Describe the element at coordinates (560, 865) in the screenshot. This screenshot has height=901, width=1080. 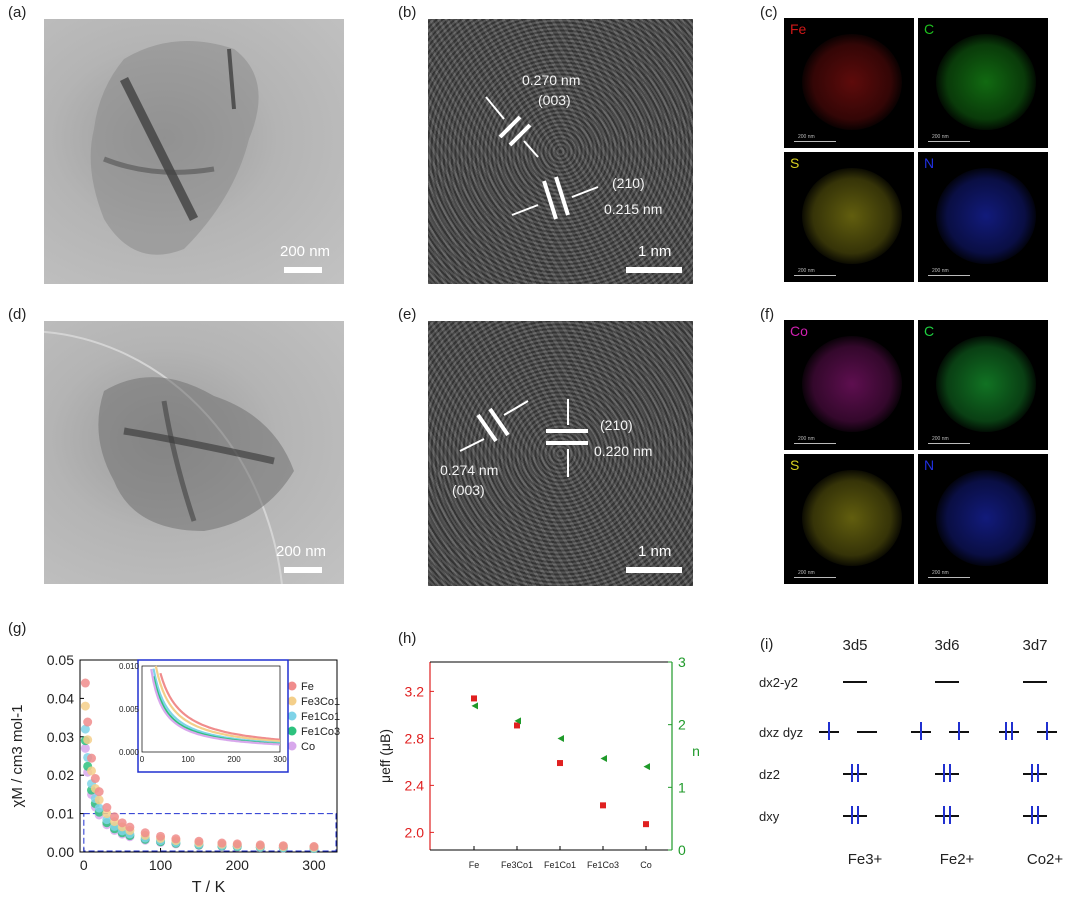
I see `x-tick-label: Fe1Co1` at that location.